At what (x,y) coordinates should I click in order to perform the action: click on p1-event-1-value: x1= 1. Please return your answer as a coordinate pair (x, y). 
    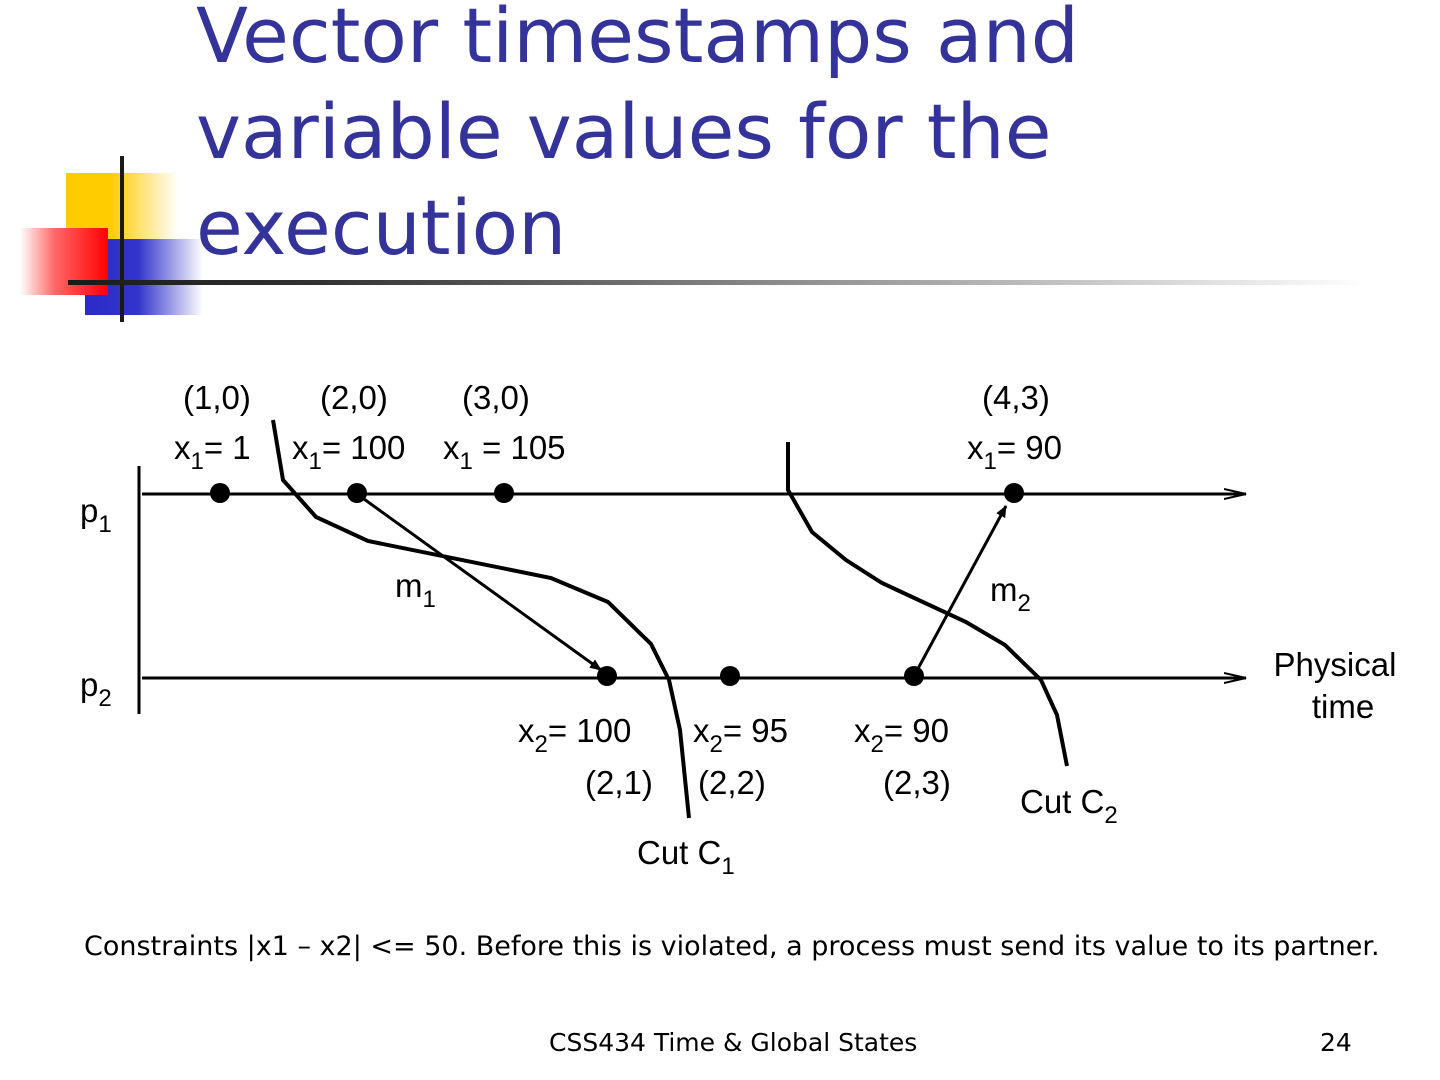
    Looking at the image, I should click on (212, 452).